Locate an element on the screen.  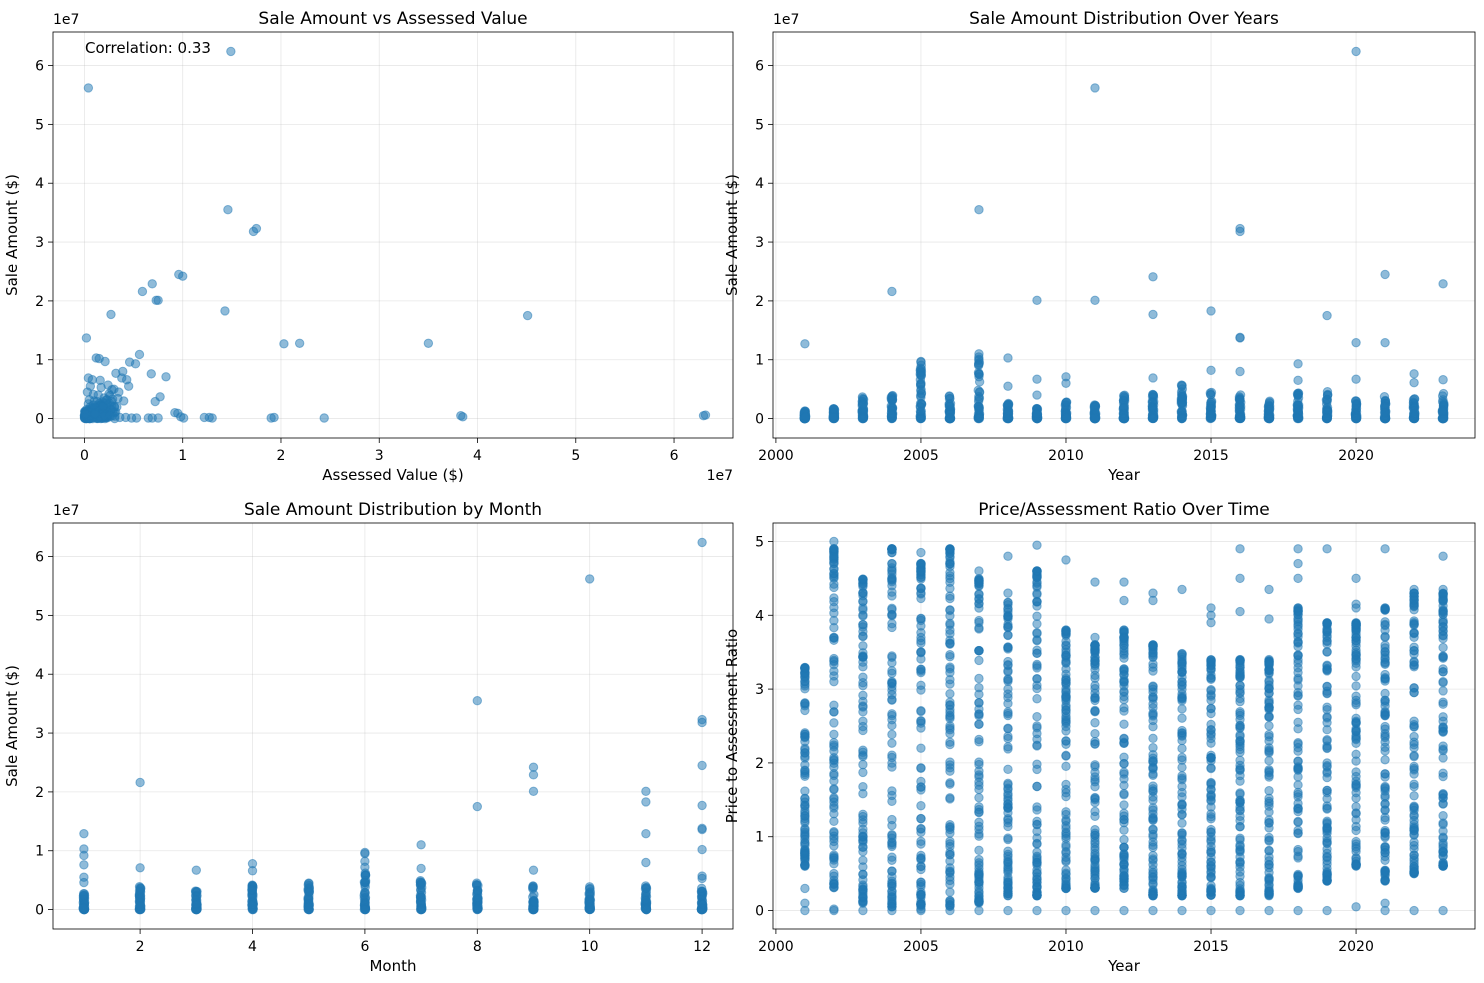
x-axis-label: Assessed Value ($) is located at coordinates (392, 475).